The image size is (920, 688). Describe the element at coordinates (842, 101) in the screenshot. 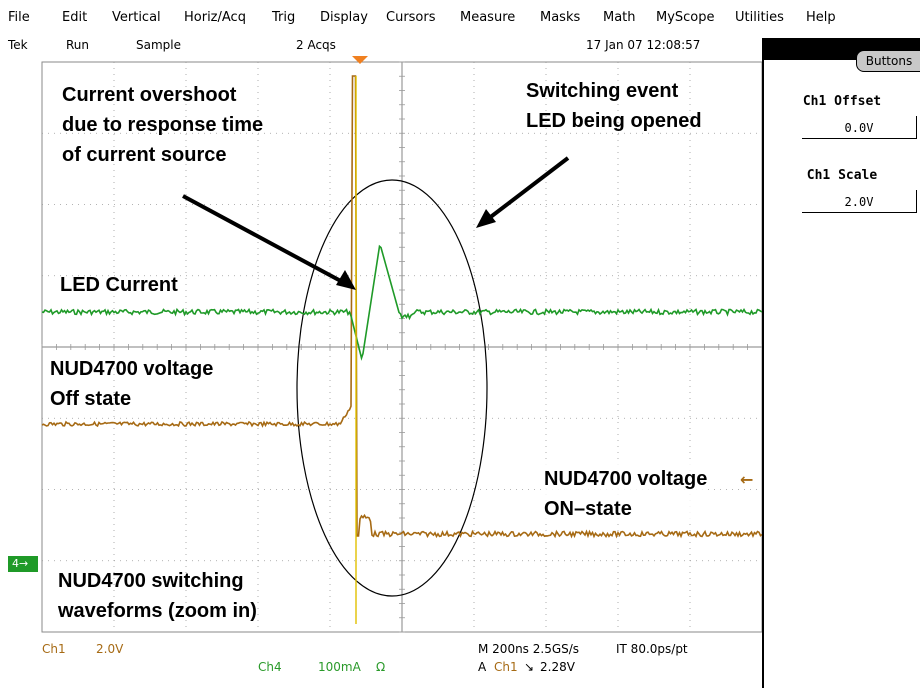

I see `ch1-offset-label: Ch1 Offset` at that location.